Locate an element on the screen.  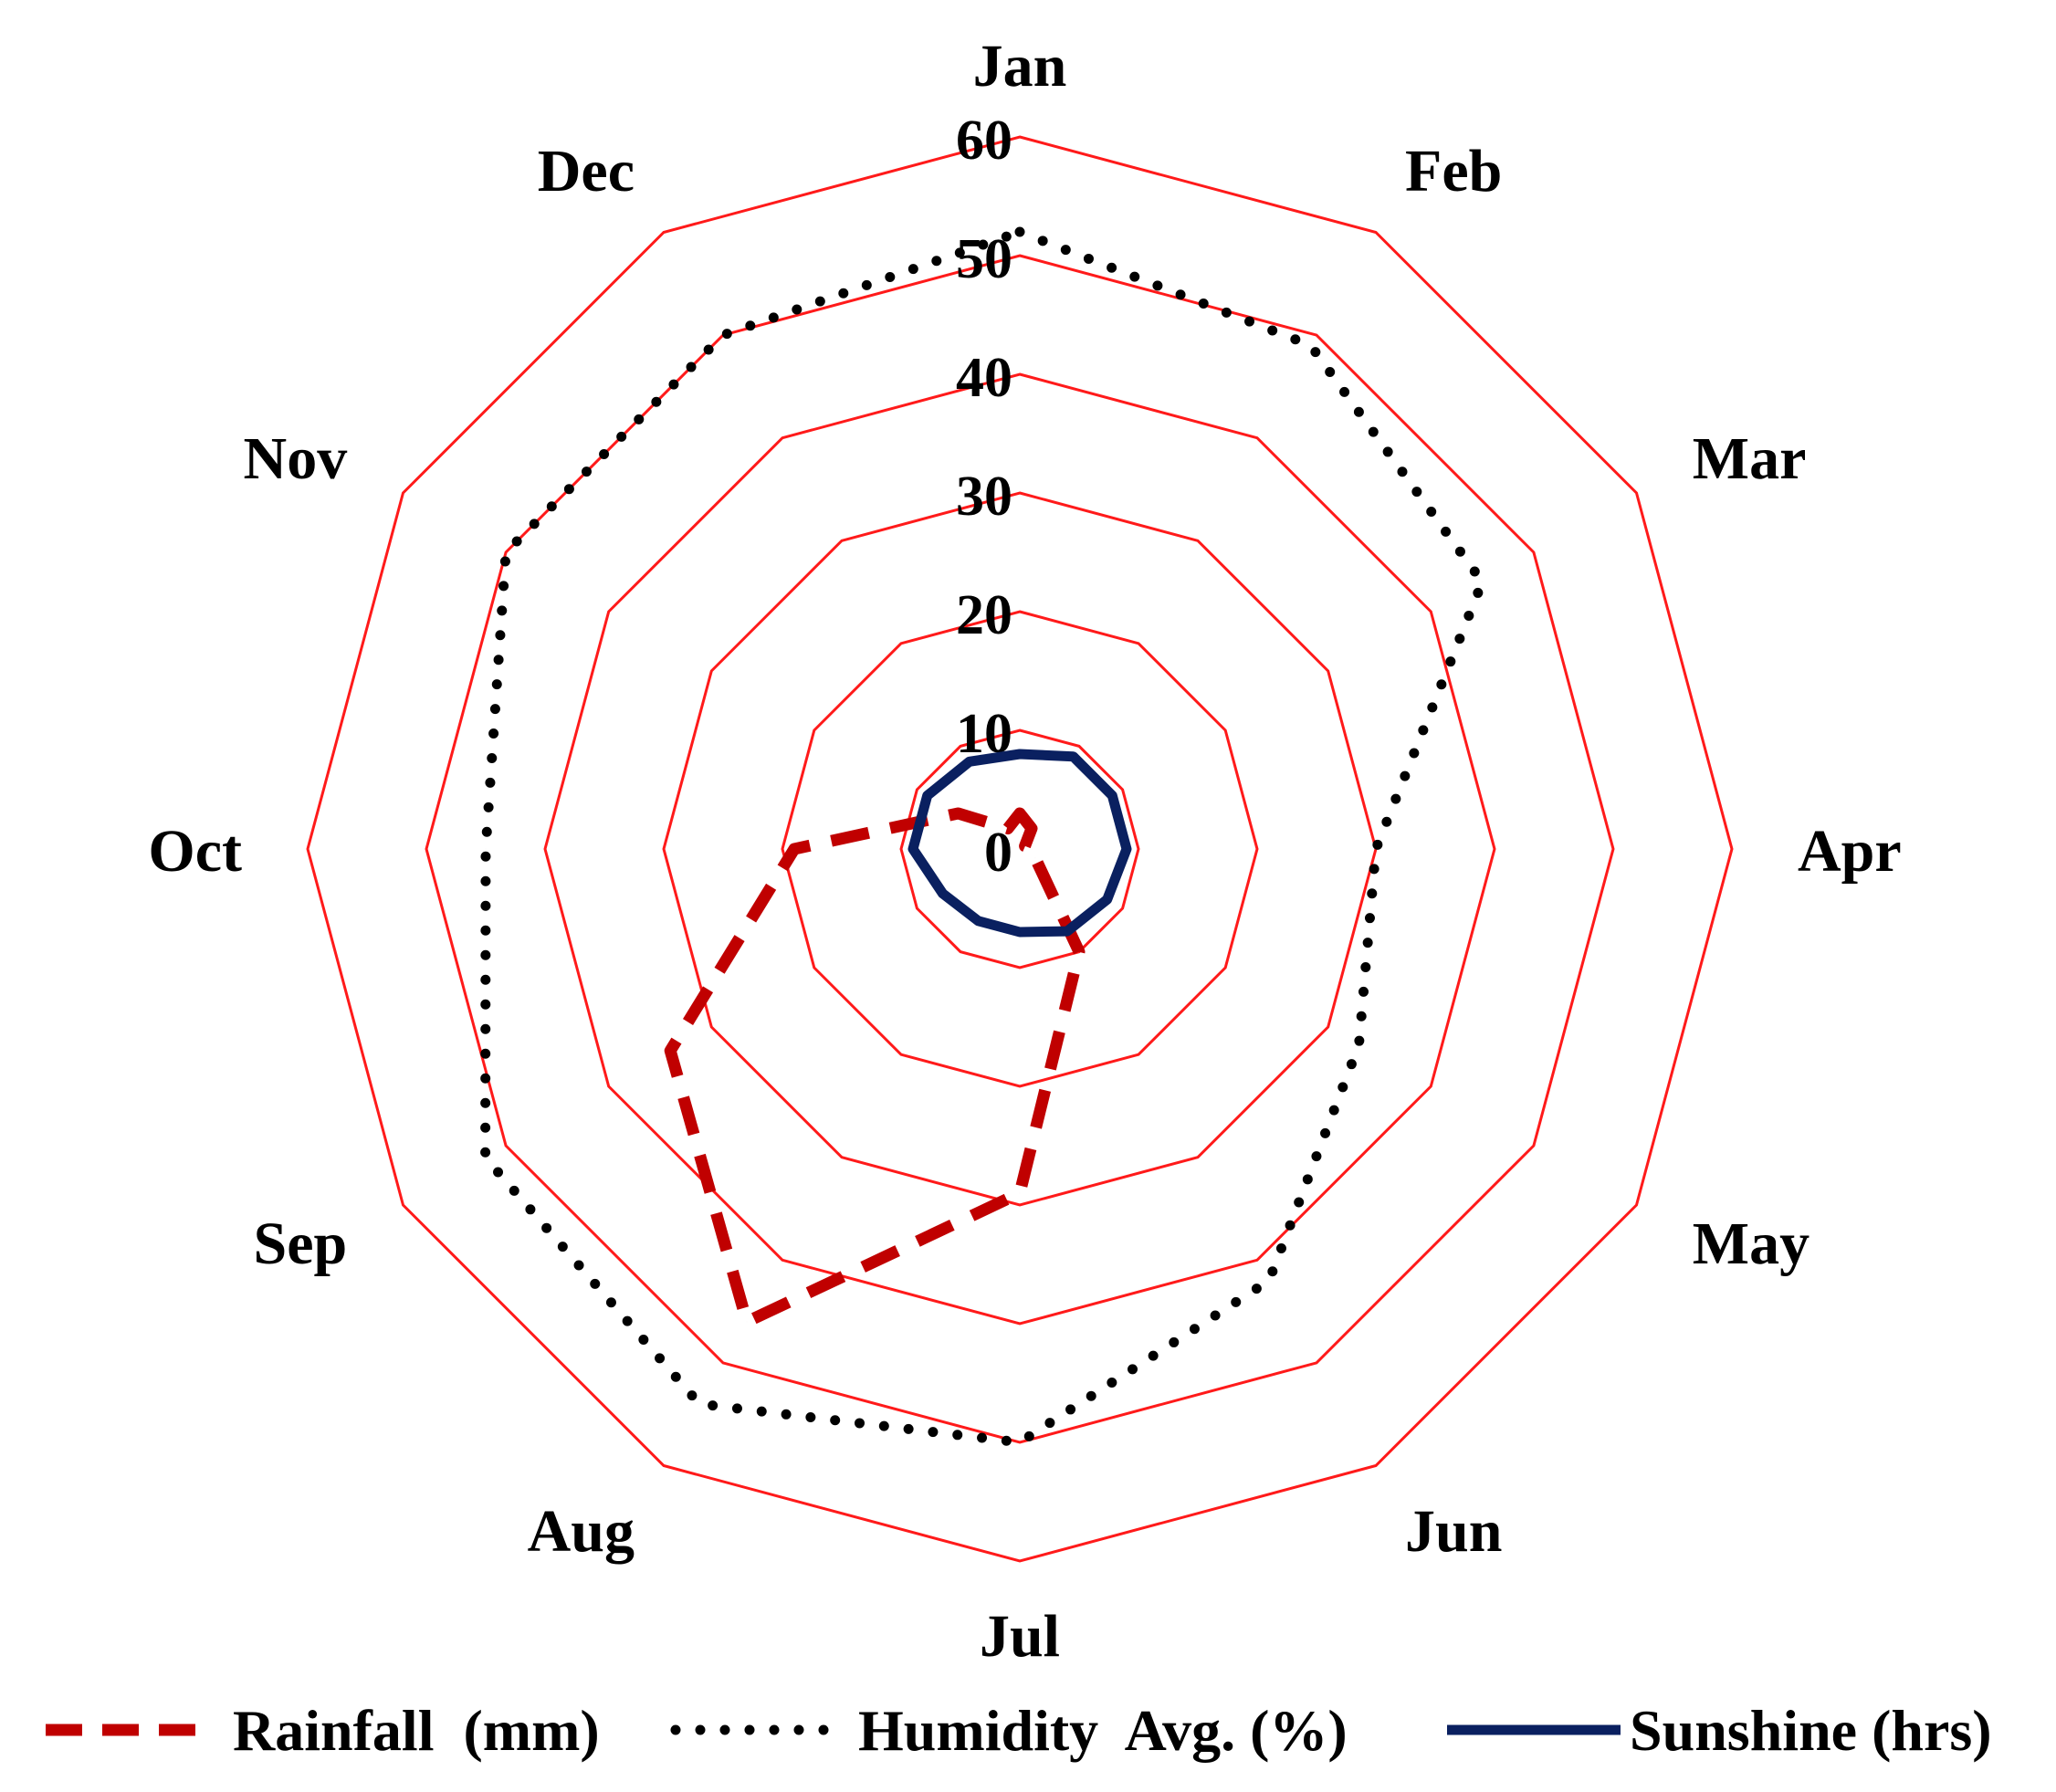
category-label: Nov is located at coordinates (296, 459).